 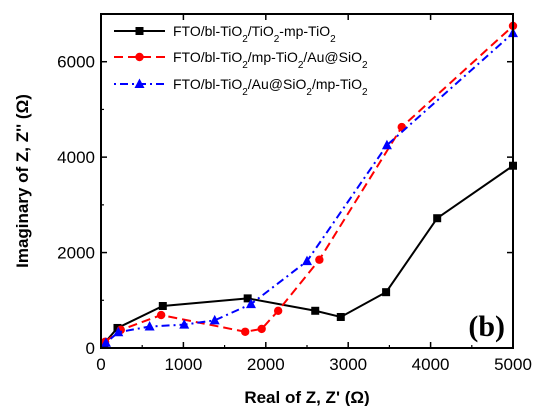 What do you see at coordinates (100, 364) in the screenshot?
I see `x-tick-label: 0` at bounding box center [100, 364].